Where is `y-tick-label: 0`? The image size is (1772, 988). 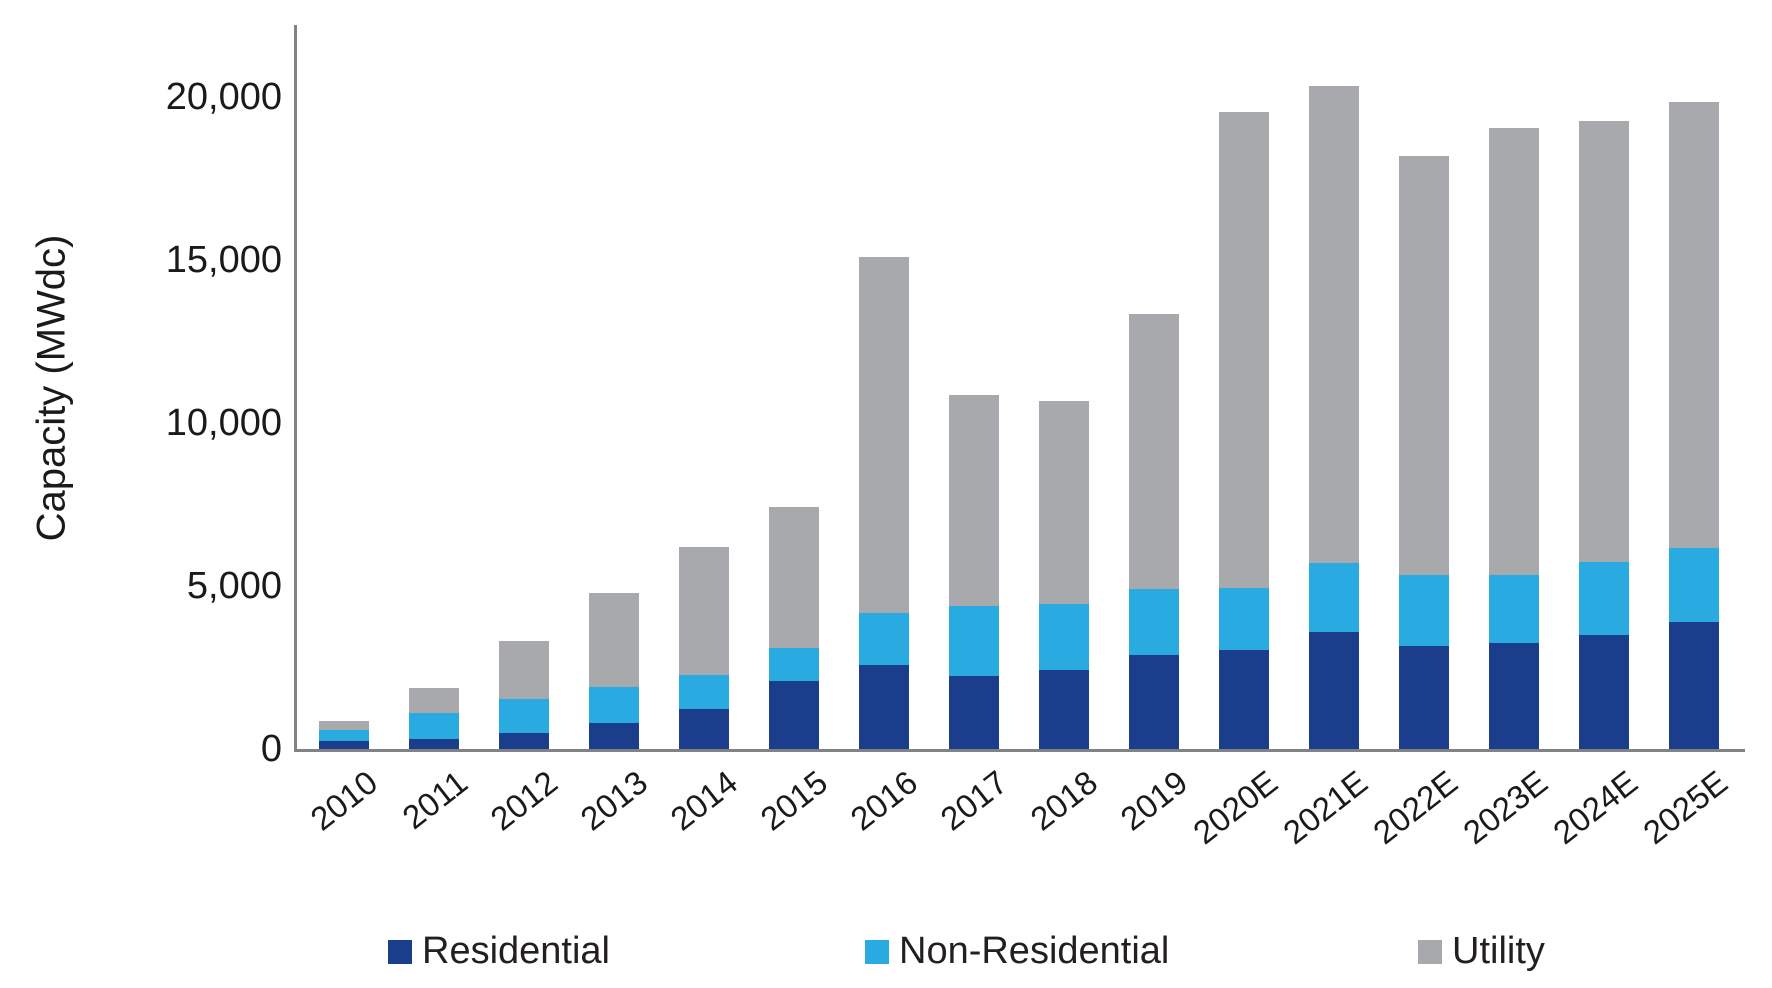
y-tick-label: 0 is located at coordinates (271, 749).